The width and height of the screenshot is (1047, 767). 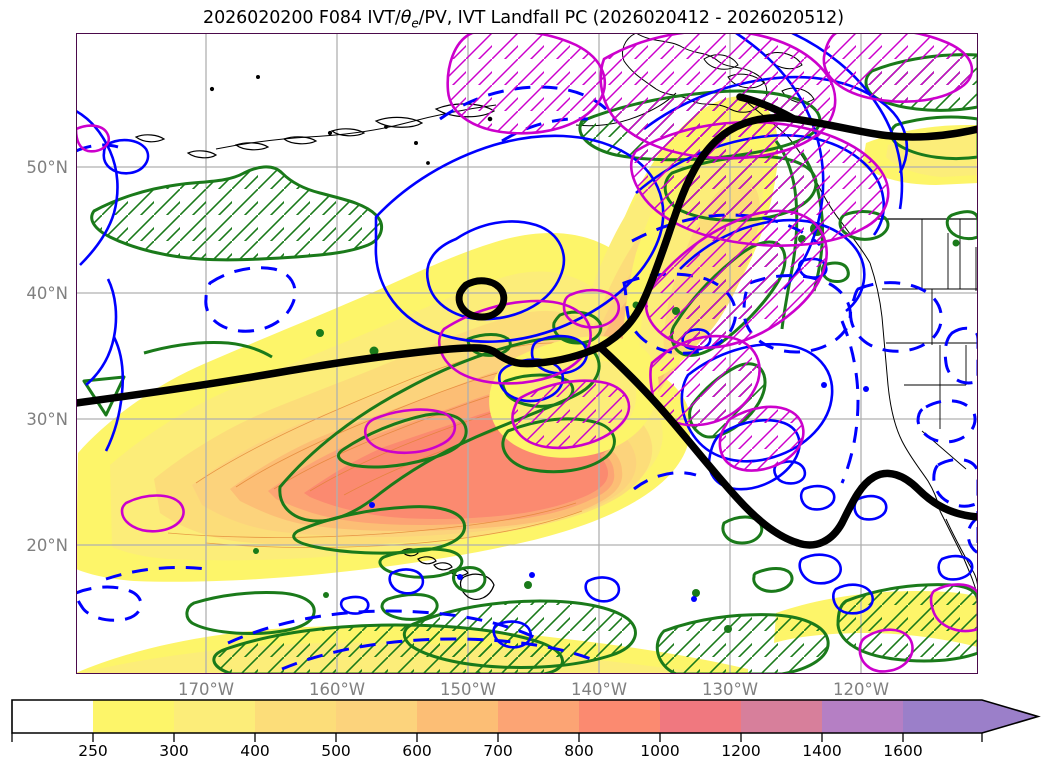 I want to click on colorbar-tick-label-800: 800, so click(x=579, y=751).